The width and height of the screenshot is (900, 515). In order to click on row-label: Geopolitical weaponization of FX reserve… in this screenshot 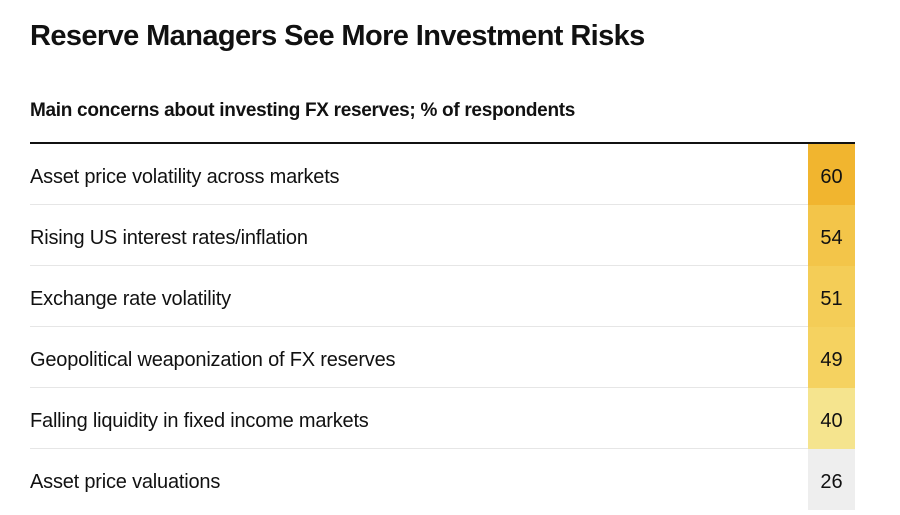, I will do `click(213, 360)`.